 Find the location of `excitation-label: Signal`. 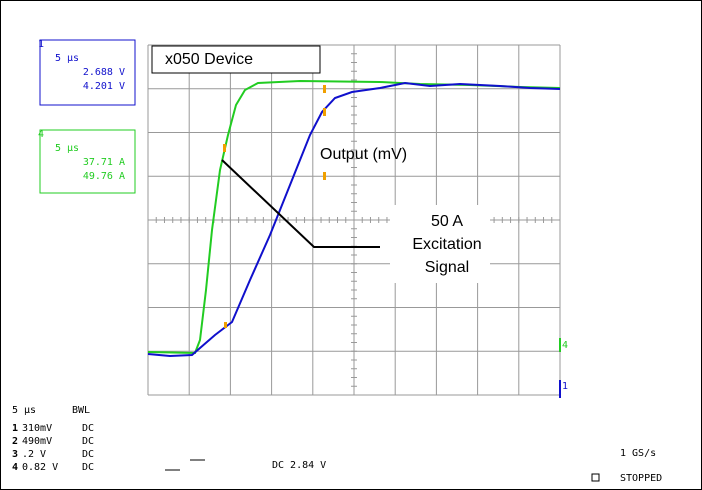

excitation-label: Signal is located at coordinates (447, 267).